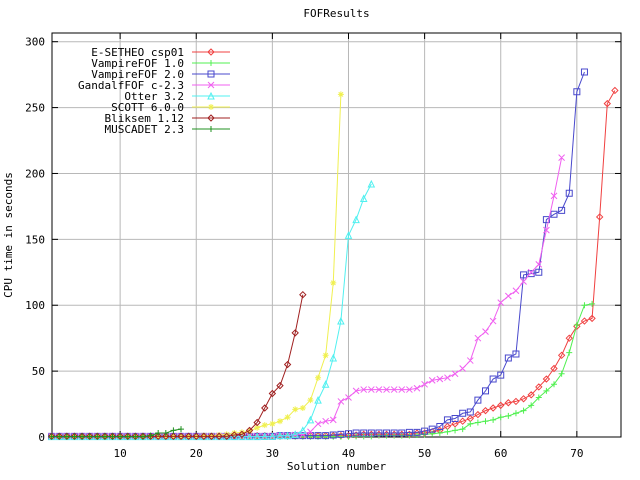  Describe the element at coordinates (272, 453) in the screenshot. I see `x-tick-label: 30` at that location.